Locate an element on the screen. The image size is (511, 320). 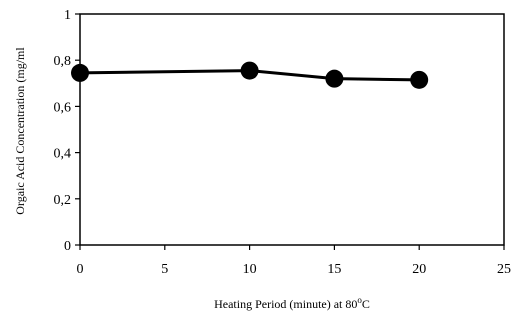
y-tick-label: 0 is located at coordinates (67, 246).